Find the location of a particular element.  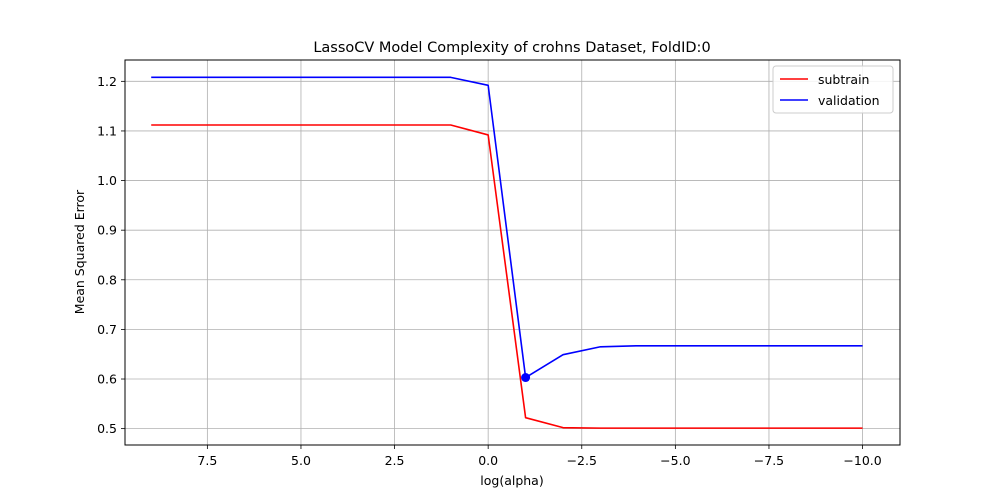

y-tick-label: 0.9 is located at coordinates (107, 230).